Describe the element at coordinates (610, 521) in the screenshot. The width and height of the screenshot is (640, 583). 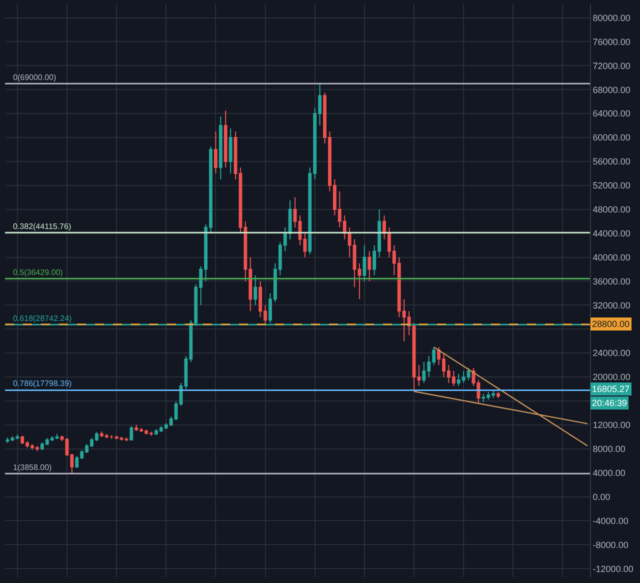
I see `y-tick-label: -4000.00` at that location.